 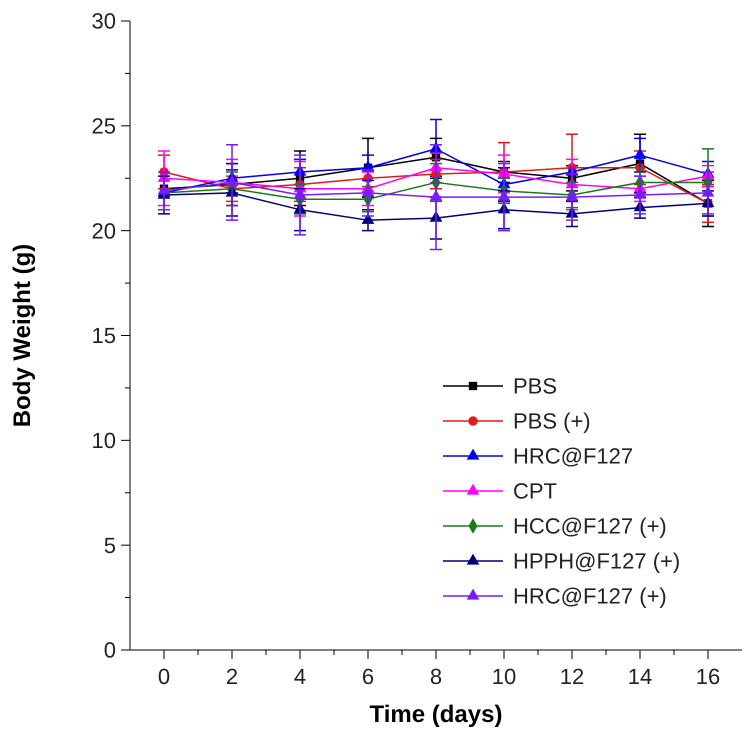 What do you see at coordinates (708, 676) in the screenshot?
I see `x-tick-label: 16` at bounding box center [708, 676].